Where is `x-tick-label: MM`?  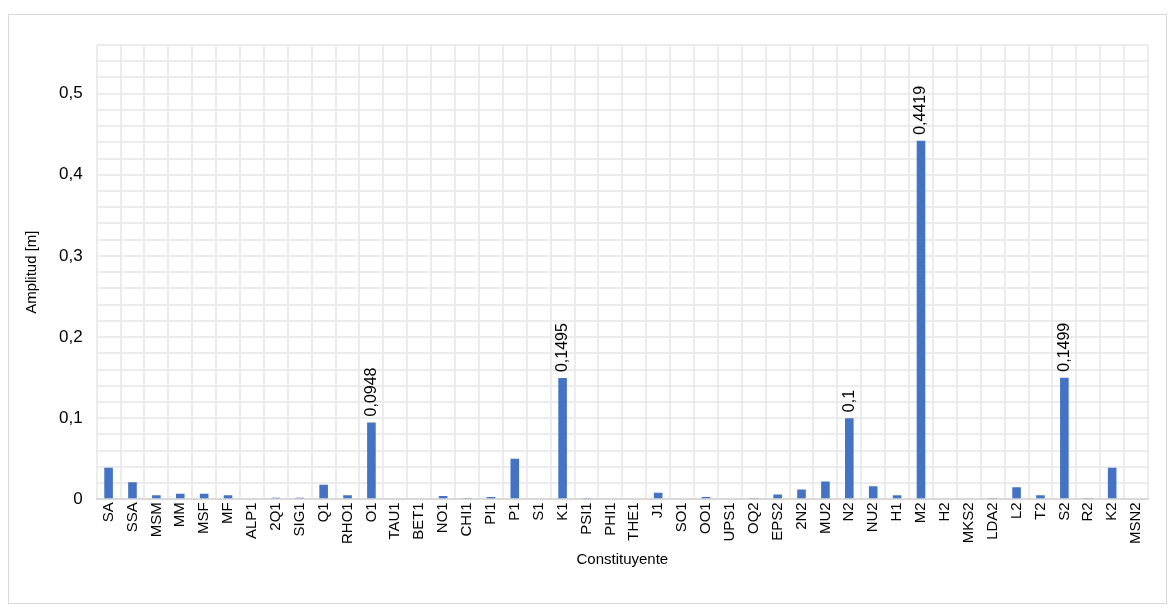 x-tick-label: MM is located at coordinates (179, 515).